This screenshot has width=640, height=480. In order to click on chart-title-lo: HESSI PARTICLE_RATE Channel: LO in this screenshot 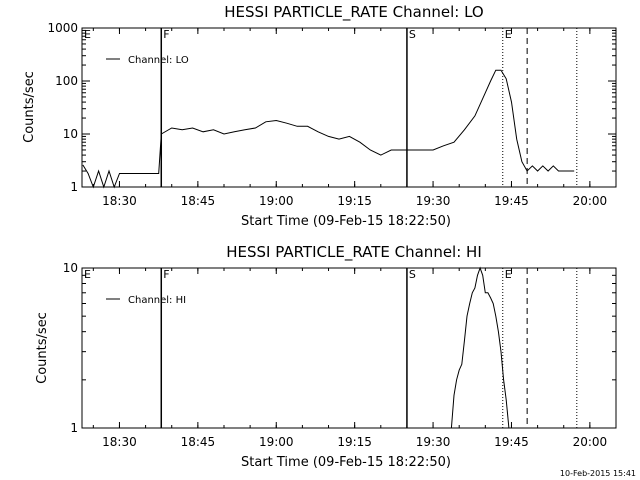, I will do `click(353, 12)`.